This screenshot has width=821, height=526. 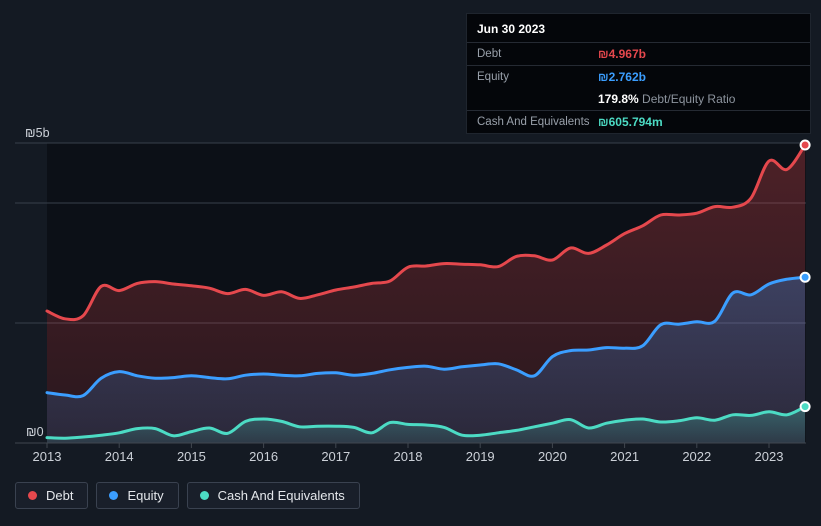 I want to click on tooltip-equity-label: Equity, so click(x=493, y=77).